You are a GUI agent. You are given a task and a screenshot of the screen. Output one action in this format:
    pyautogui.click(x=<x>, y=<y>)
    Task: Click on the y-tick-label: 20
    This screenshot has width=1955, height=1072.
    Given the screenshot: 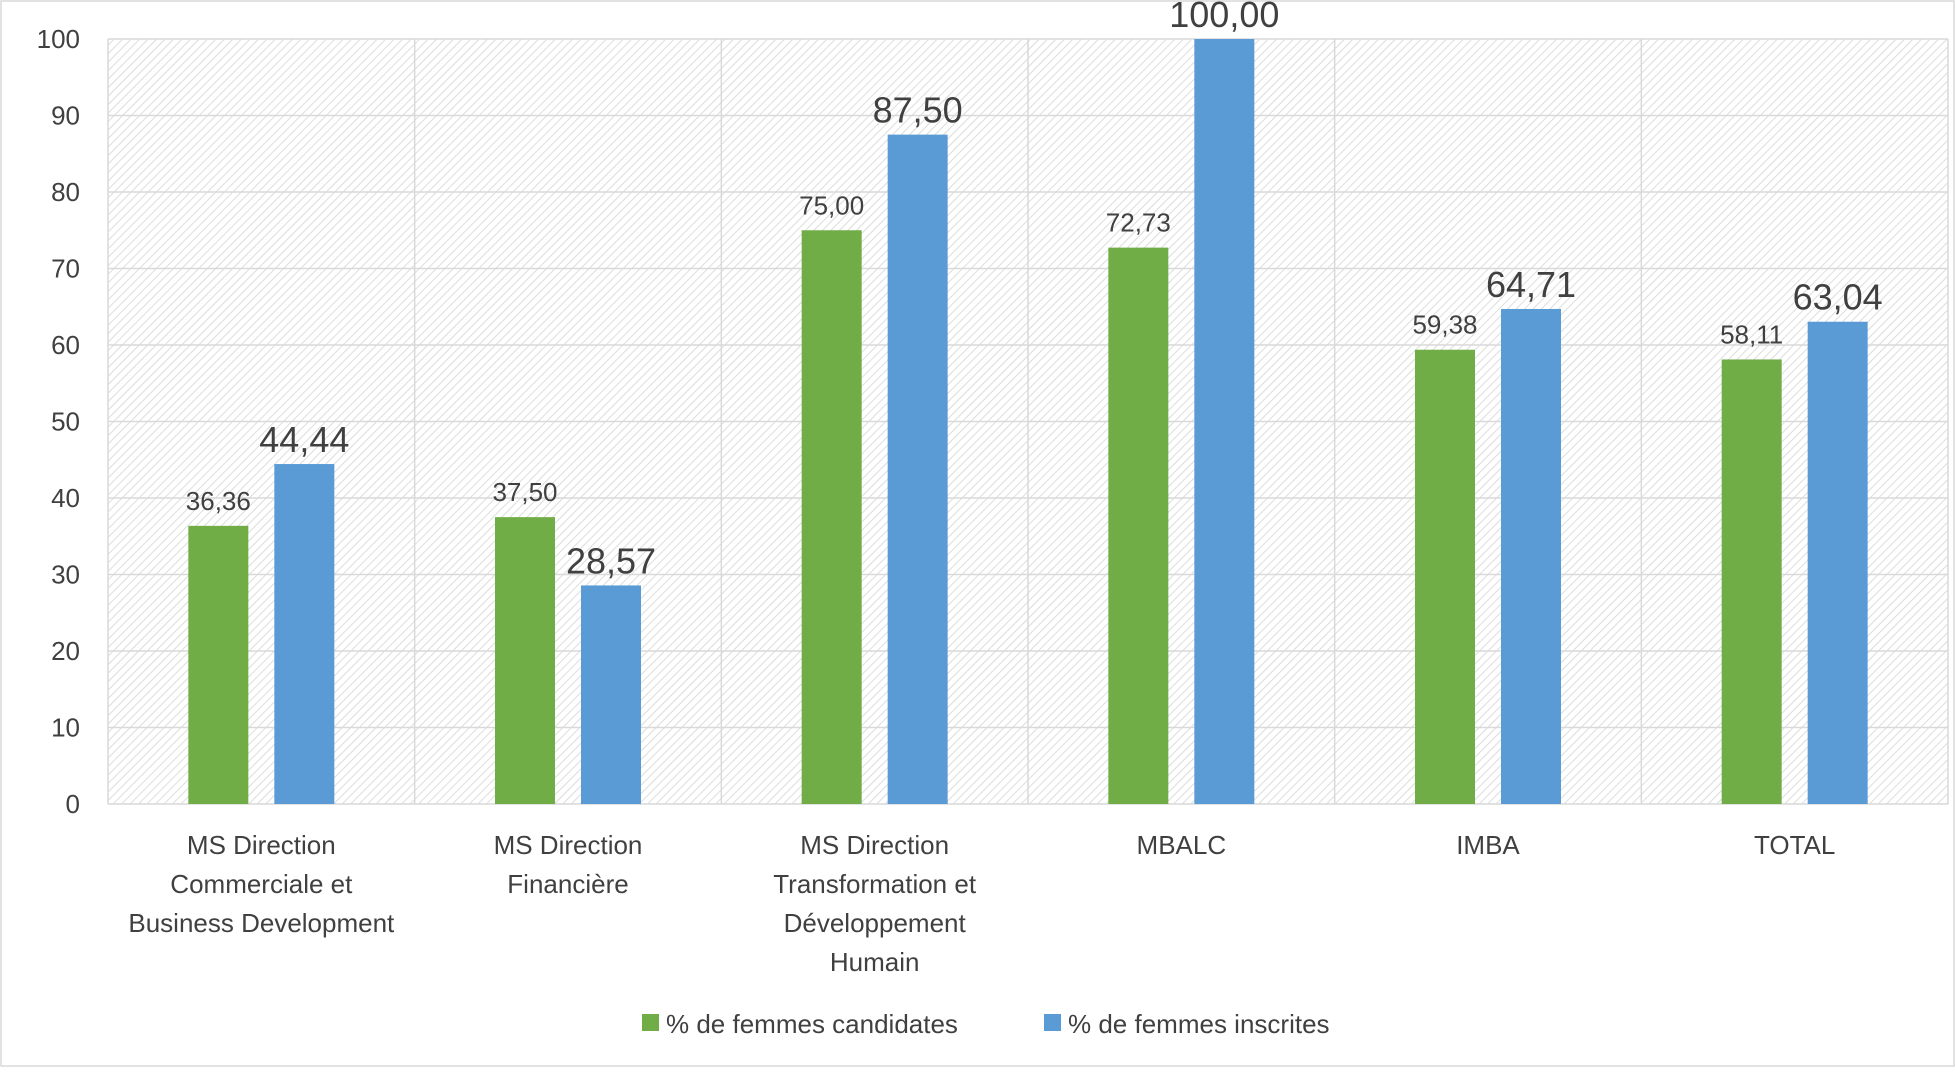 What is the action you would take?
    pyautogui.click(x=65, y=651)
    